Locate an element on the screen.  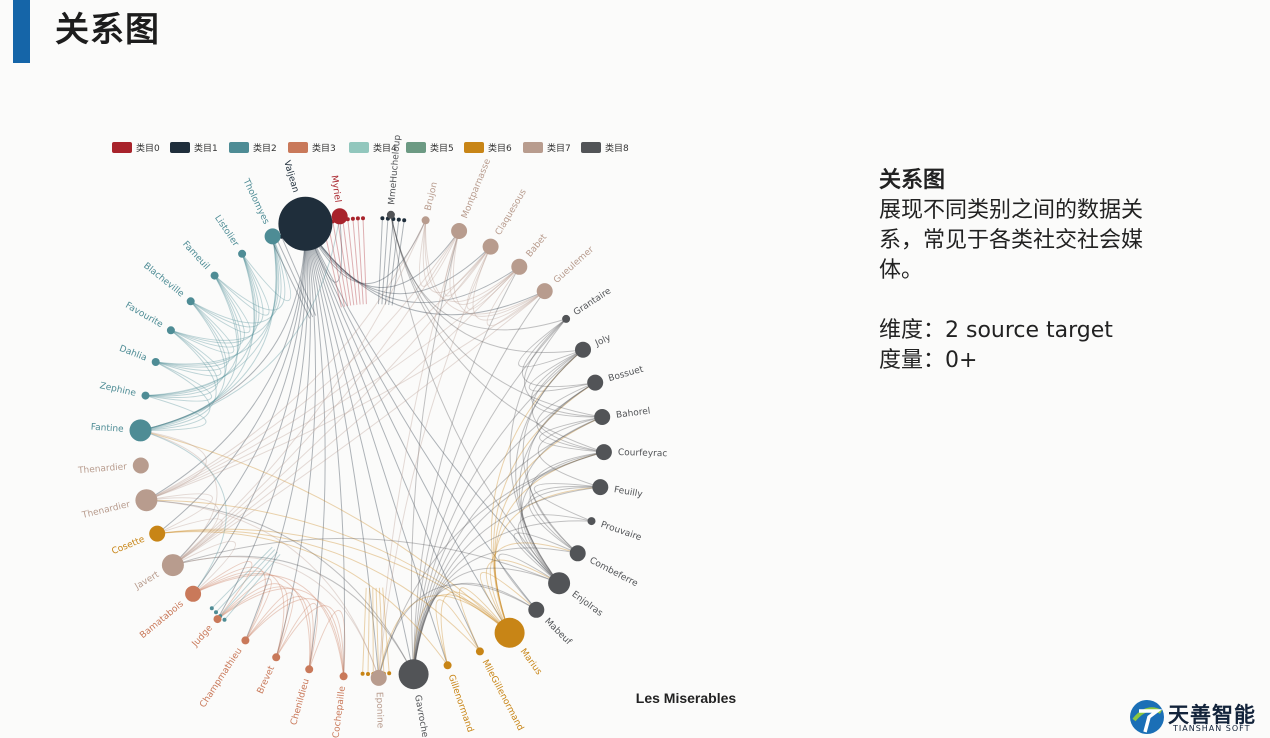
node-label-listolier-3: Listolier is located at coordinates (226, 231).